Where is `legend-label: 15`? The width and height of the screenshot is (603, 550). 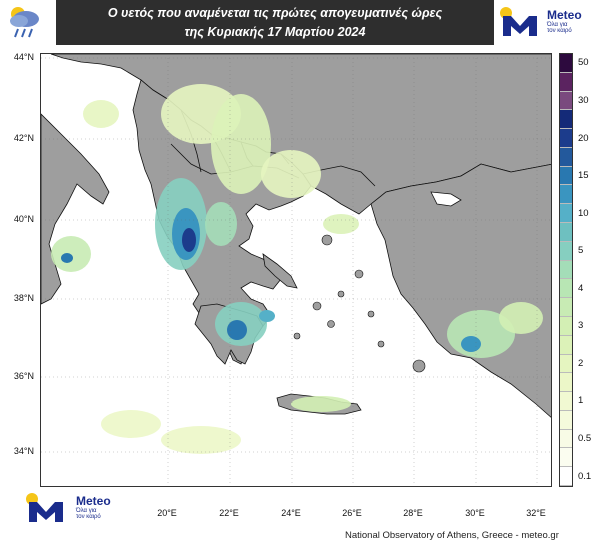
legend-label: 15 is located at coordinates (583, 176).